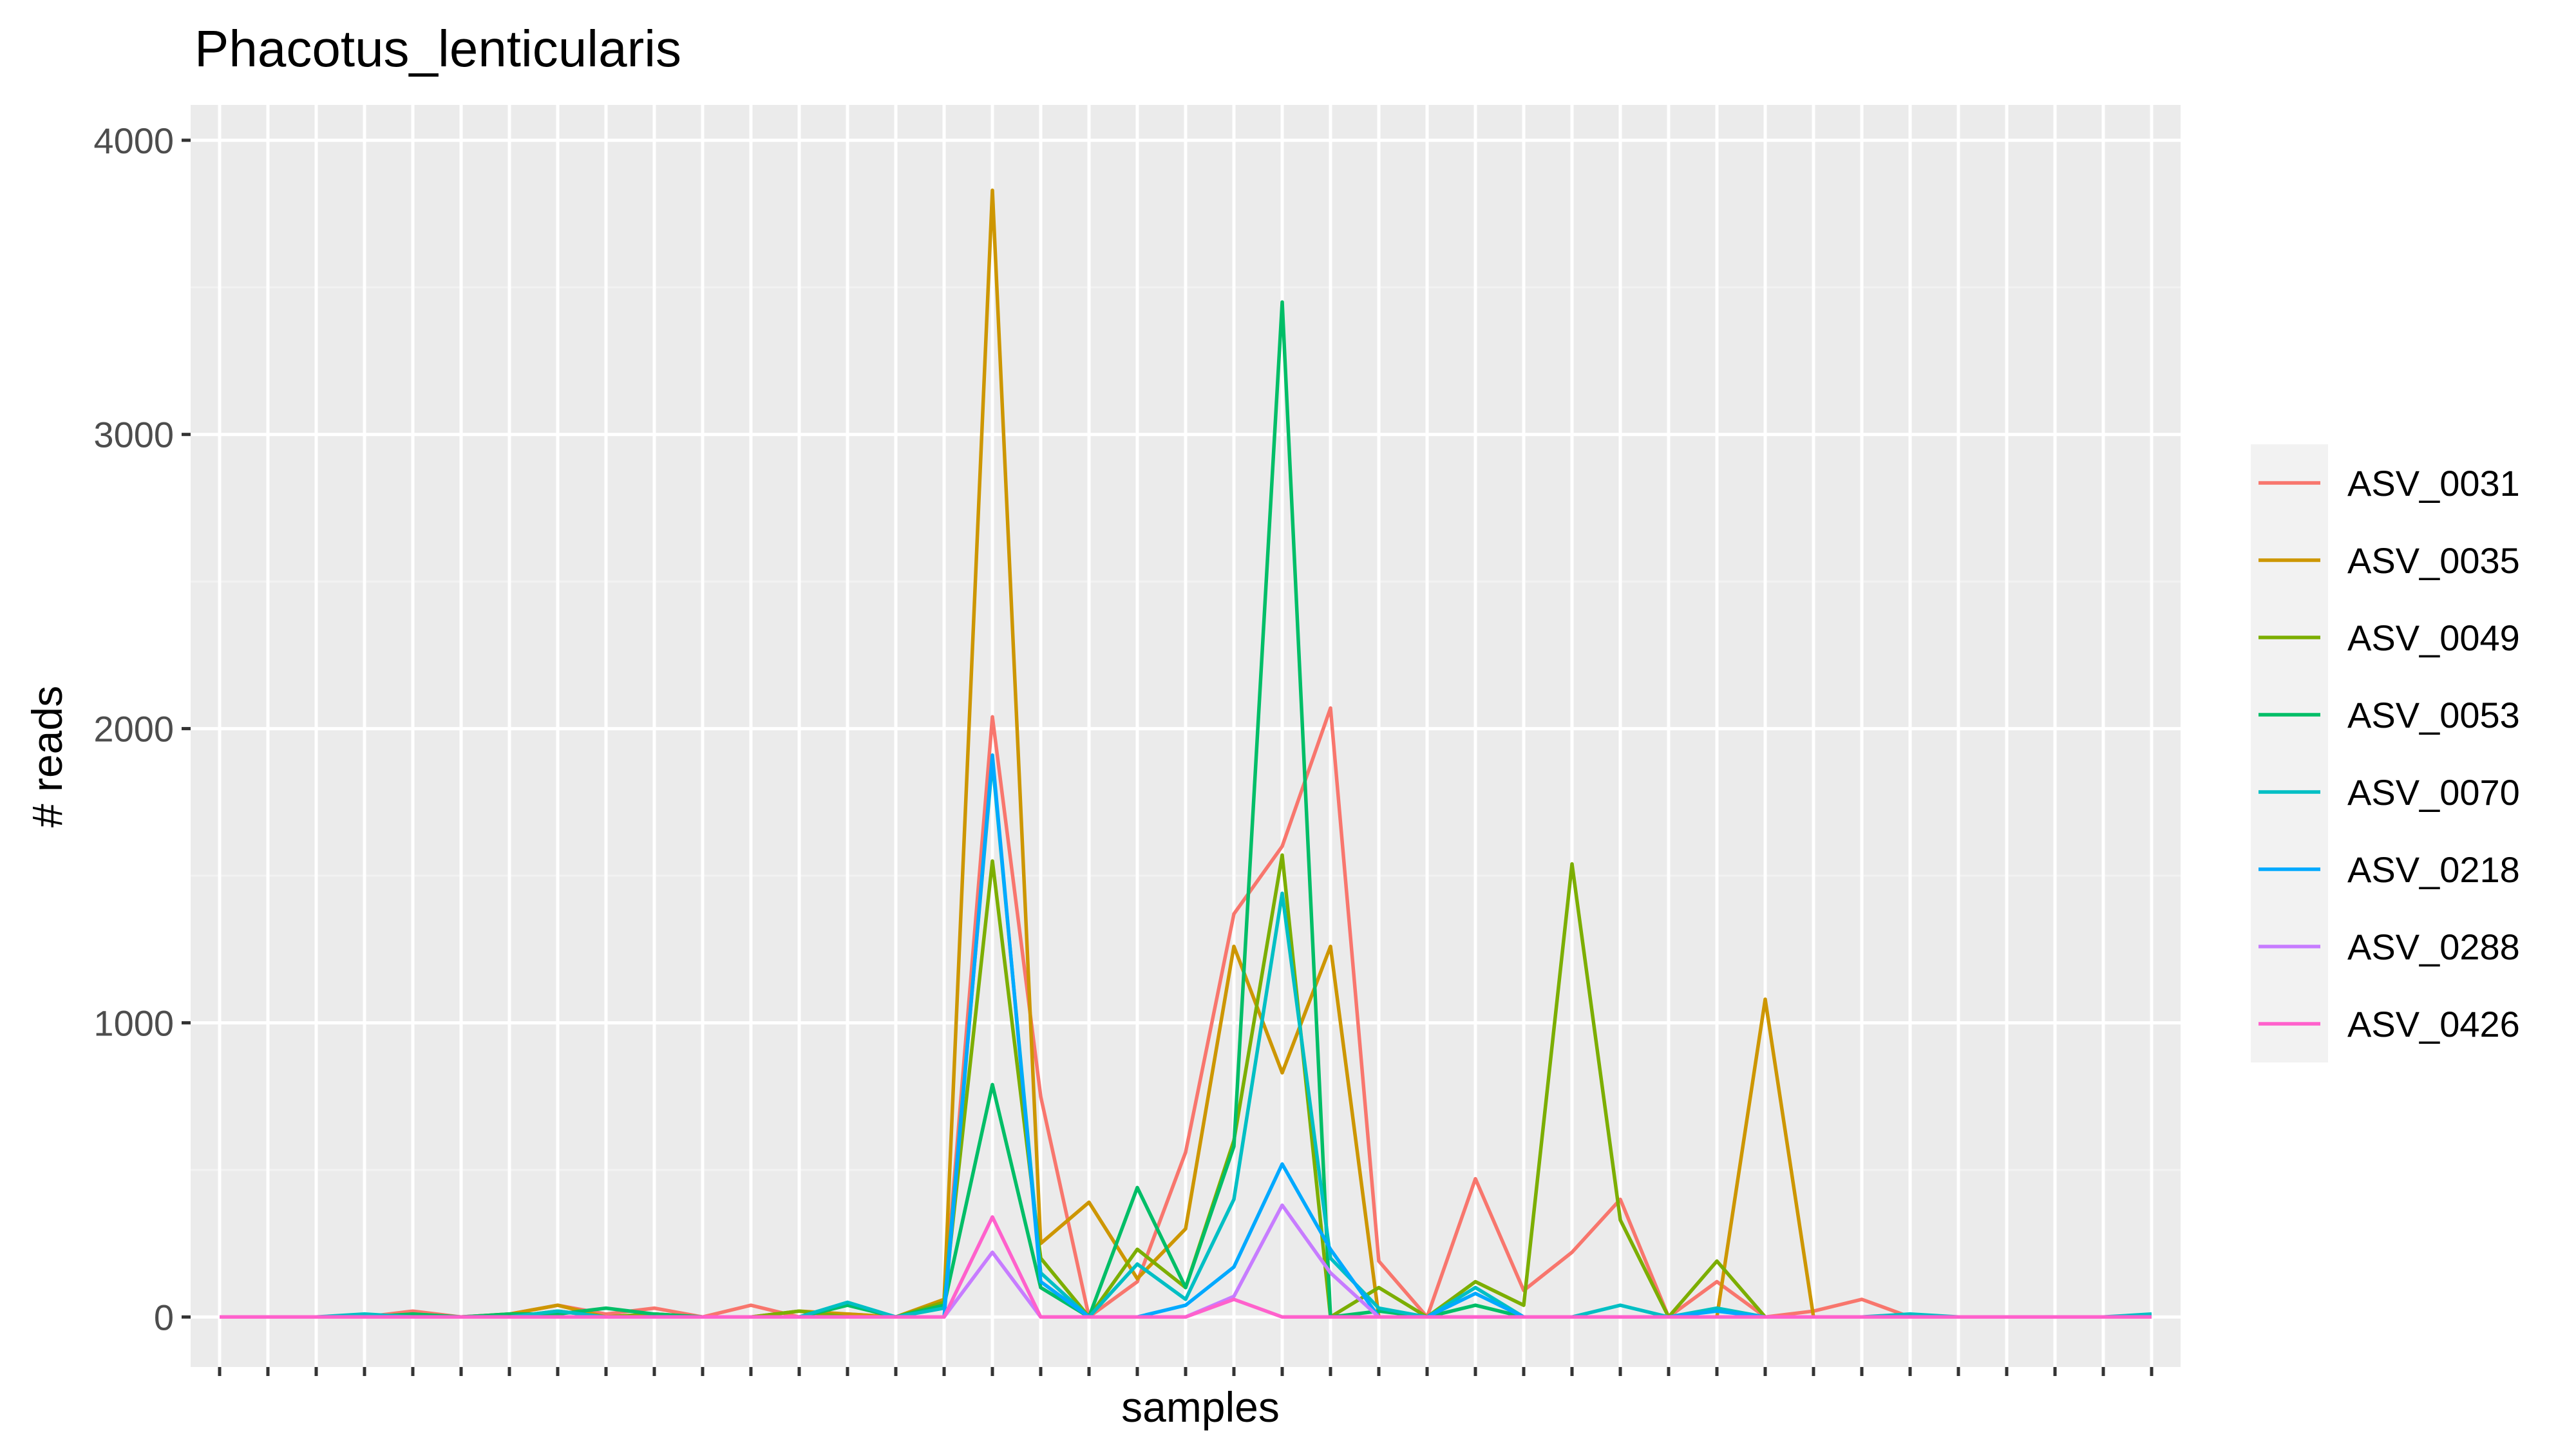  I want to click on legend-label: ASV_0031, so click(2433, 483).